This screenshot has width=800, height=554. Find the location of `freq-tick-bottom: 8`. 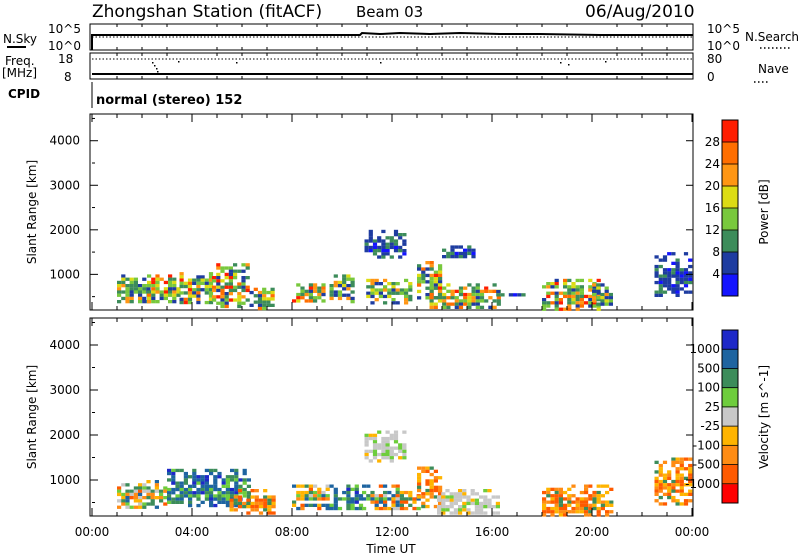

freq-tick-bottom: 8 is located at coordinates (68, 77).